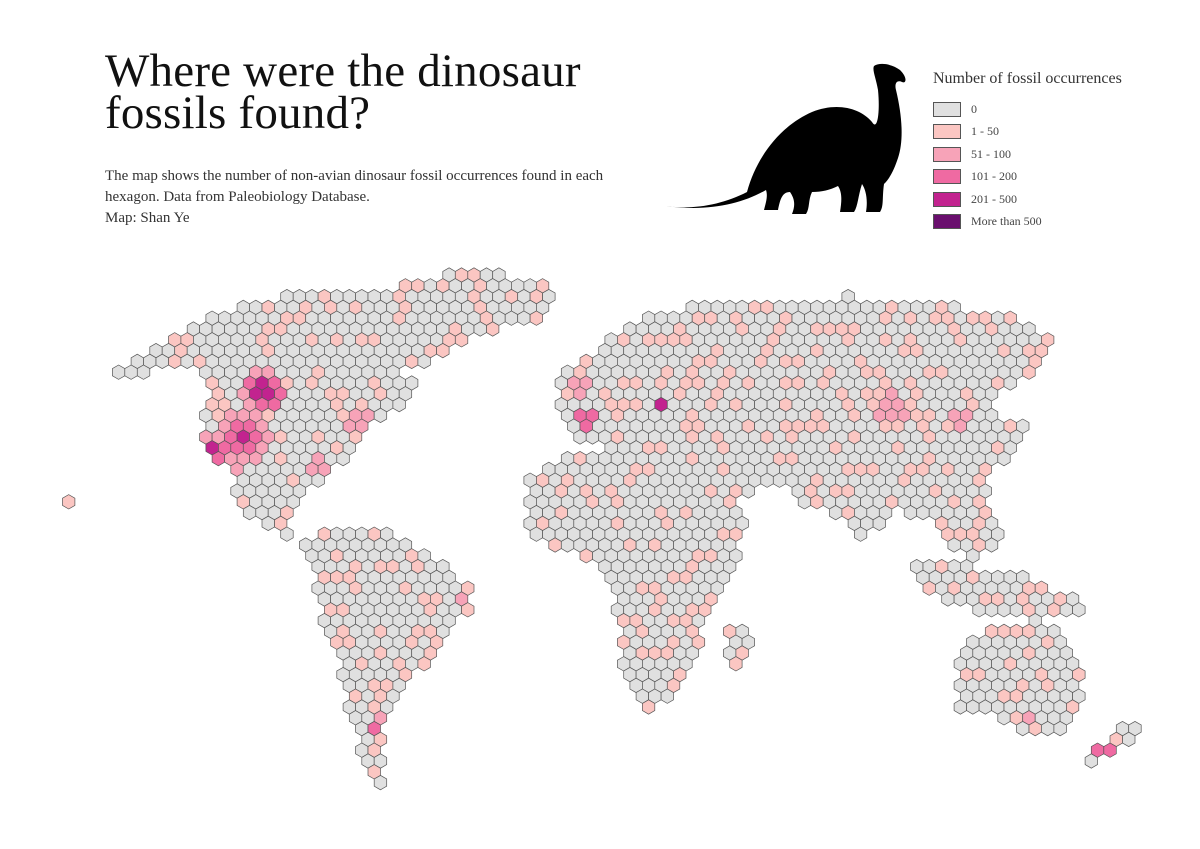  I want to click on legend-item: 1 - 50, so click(1058, 132).